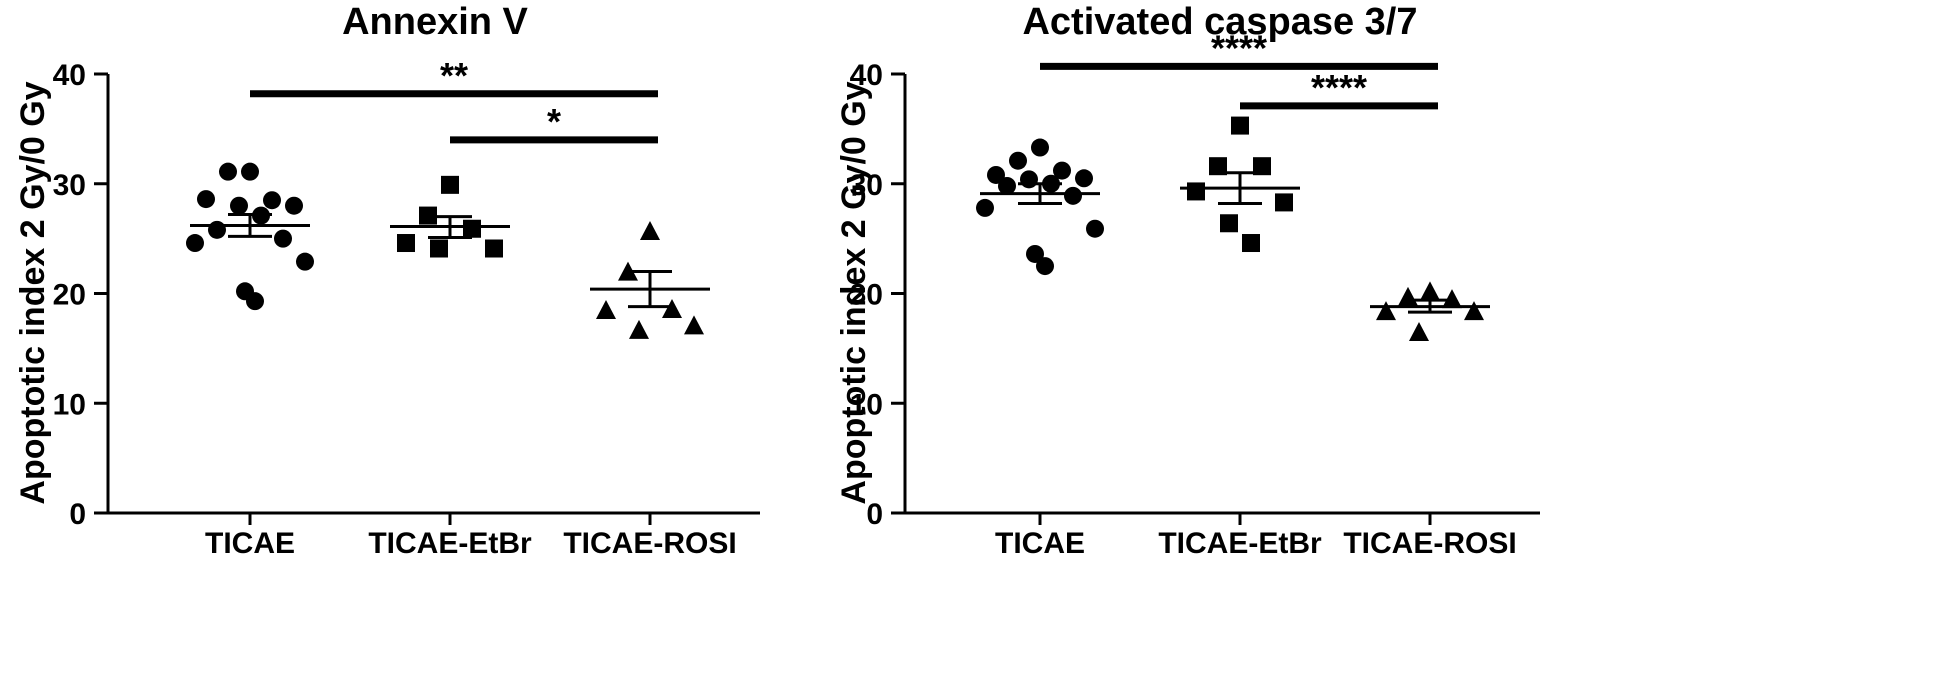 Image resolution: width=1939 pixels, height=684 pixels. I want to click on significance-label: **, so click(454, 75).